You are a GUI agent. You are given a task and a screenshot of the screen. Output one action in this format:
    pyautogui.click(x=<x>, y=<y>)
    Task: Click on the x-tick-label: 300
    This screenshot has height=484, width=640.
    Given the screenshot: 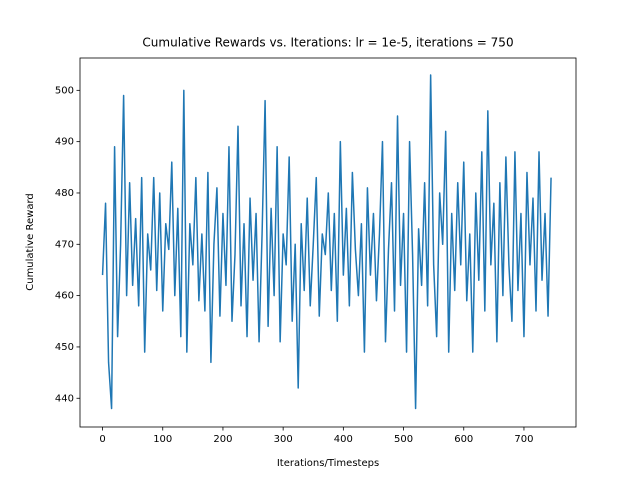 What is the action you would take?
    pyautogui.click(x=283, y=439)
    